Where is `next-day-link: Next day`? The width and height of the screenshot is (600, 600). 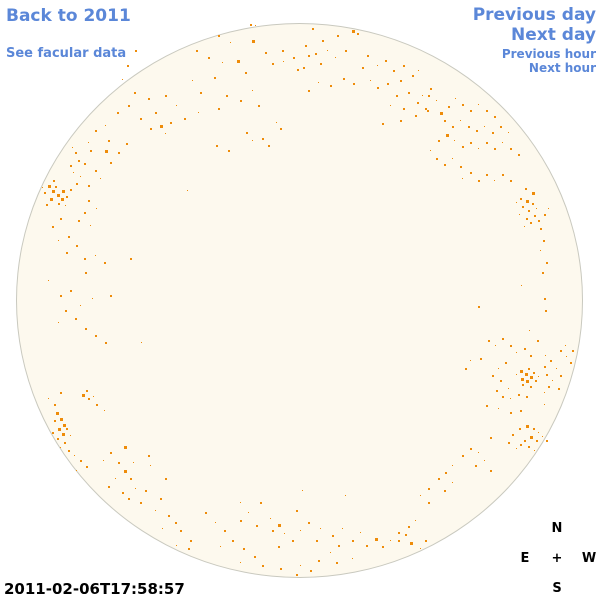
next-day-link: Next day is located at coordinates (553, 35).